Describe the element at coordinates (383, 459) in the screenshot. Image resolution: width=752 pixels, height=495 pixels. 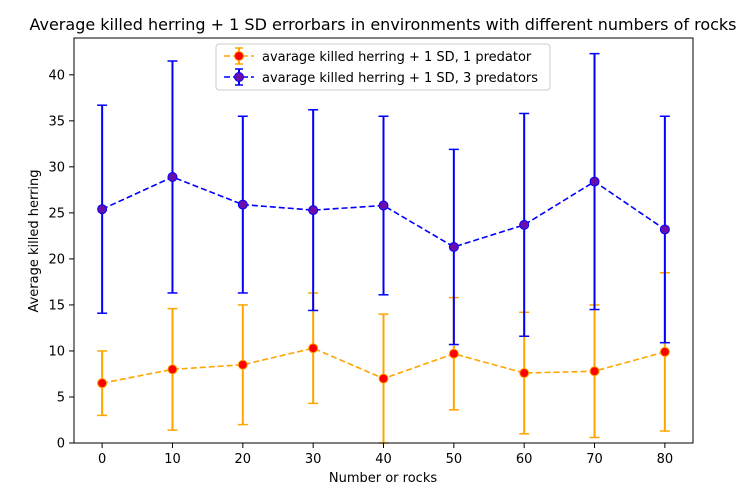
I see `x-tick-label: 40` at that location.